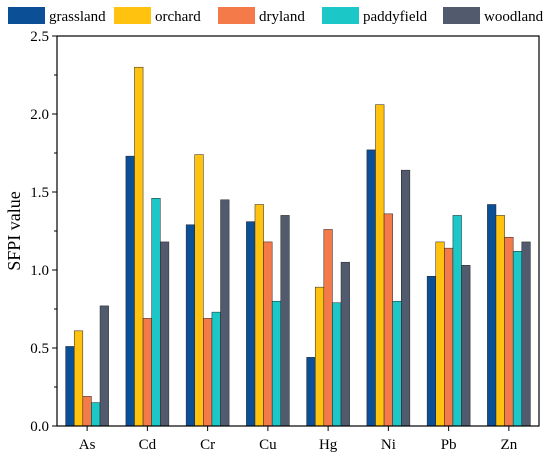 The width and height of the screenshot is (550, 458). What do you see at coordinates (26, 15) in the screenshot?
I see `legend-swatch-grassland` at bounding box center [26, 15].